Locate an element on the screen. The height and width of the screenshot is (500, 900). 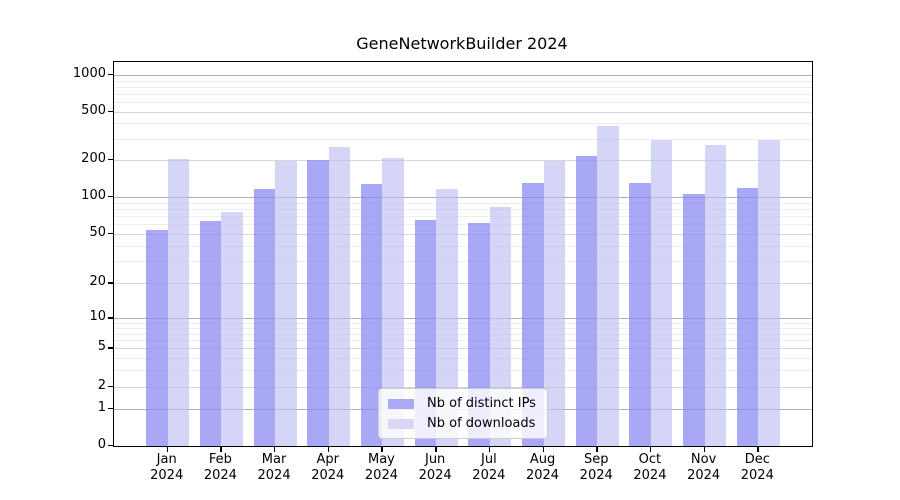
legend: Nb of distinct IPs Nb of downloads is located at coordinates (463, 413).